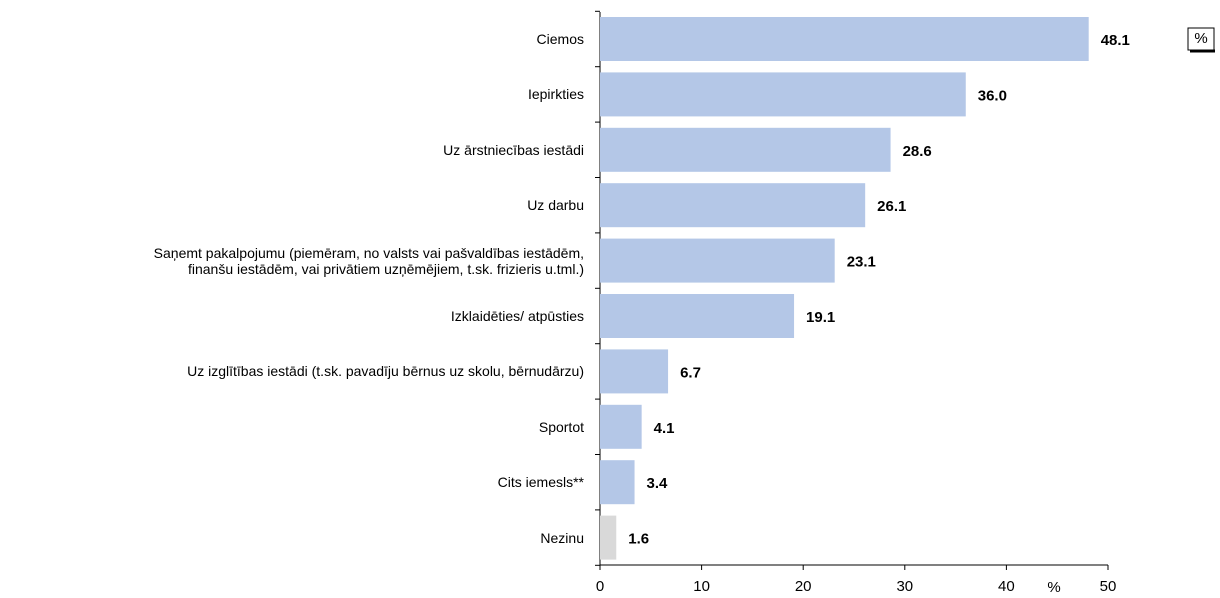  Describe the element at coordinates (1115, 40) in the screenshot. I see `value-label: 48.1` at that location.